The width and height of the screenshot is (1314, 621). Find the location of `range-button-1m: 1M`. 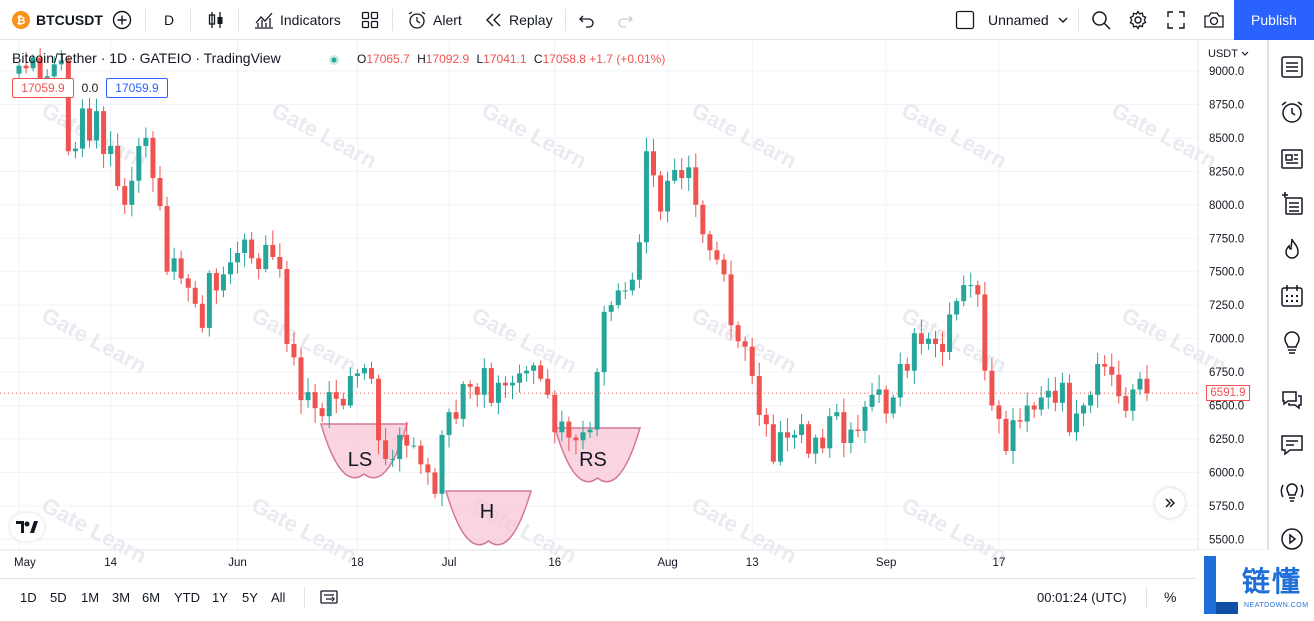

range-button-1m: 1M is located at coordinates (90, 597).